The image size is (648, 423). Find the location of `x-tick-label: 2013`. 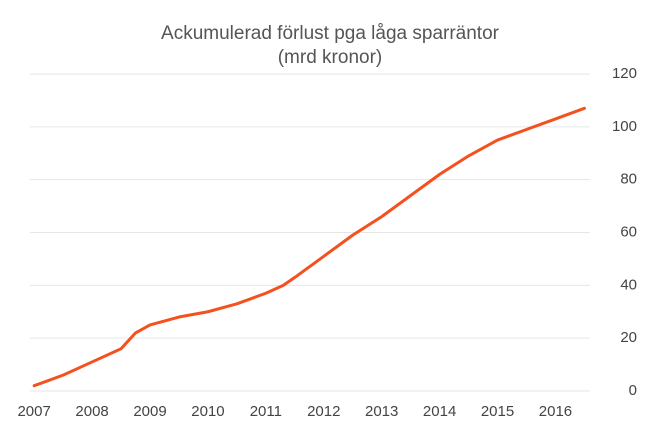

x-tick-label: 2013 is located at coordinates (381, 411).